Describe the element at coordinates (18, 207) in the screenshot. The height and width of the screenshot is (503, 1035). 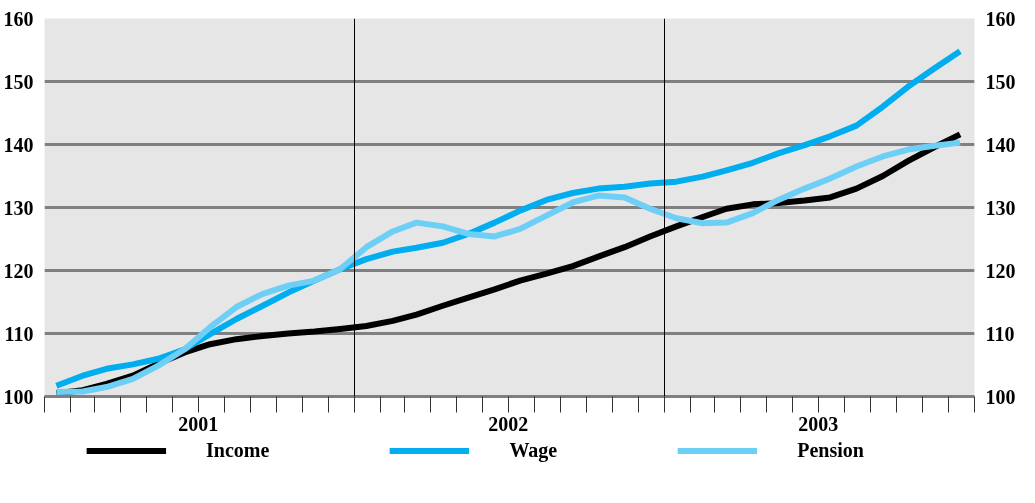
I see `y-tick-label: 130` at that location.